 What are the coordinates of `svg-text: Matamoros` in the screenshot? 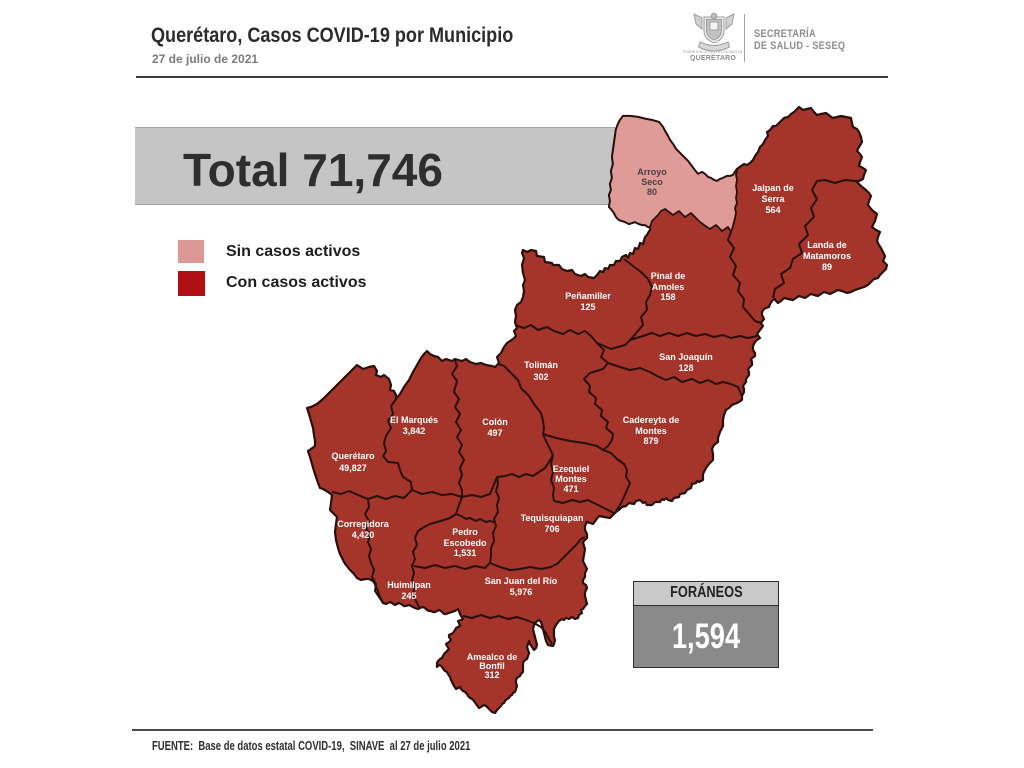 It's located at (827, 256).